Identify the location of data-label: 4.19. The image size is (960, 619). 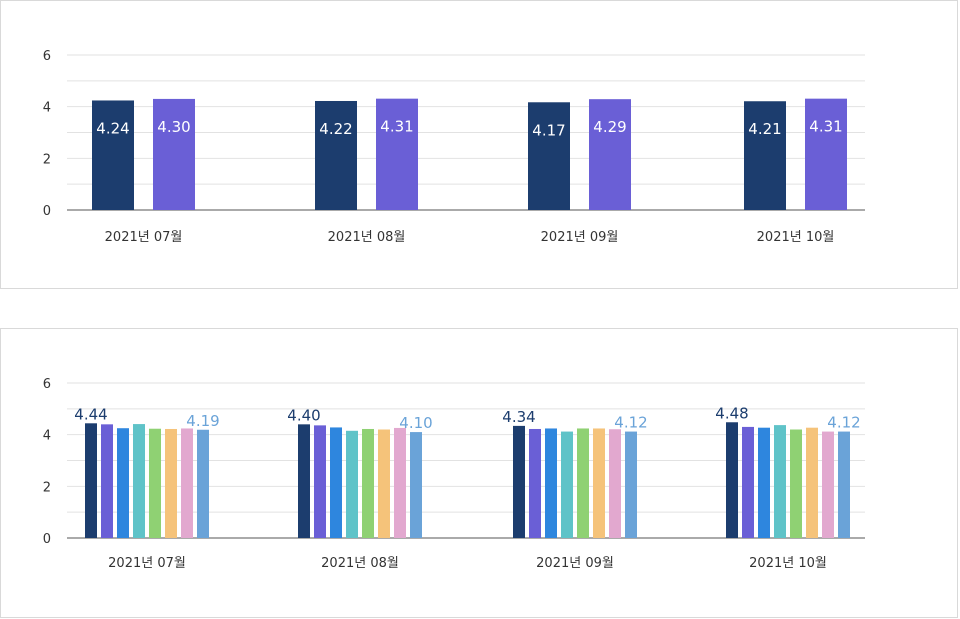
(202, 421).